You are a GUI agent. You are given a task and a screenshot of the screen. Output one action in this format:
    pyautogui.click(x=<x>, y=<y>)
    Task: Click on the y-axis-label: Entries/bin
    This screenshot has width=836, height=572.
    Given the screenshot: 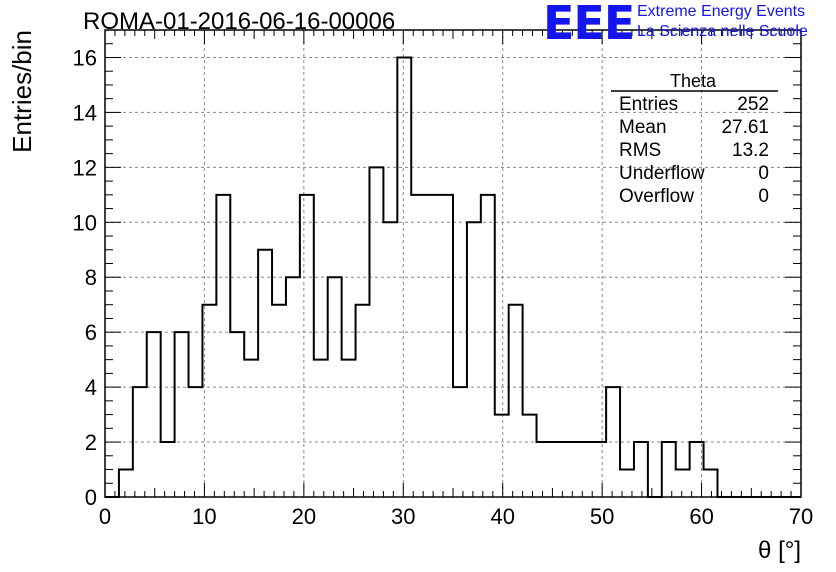 What is the action you would take?
    pyautogui.click(x=22, y=91)
    